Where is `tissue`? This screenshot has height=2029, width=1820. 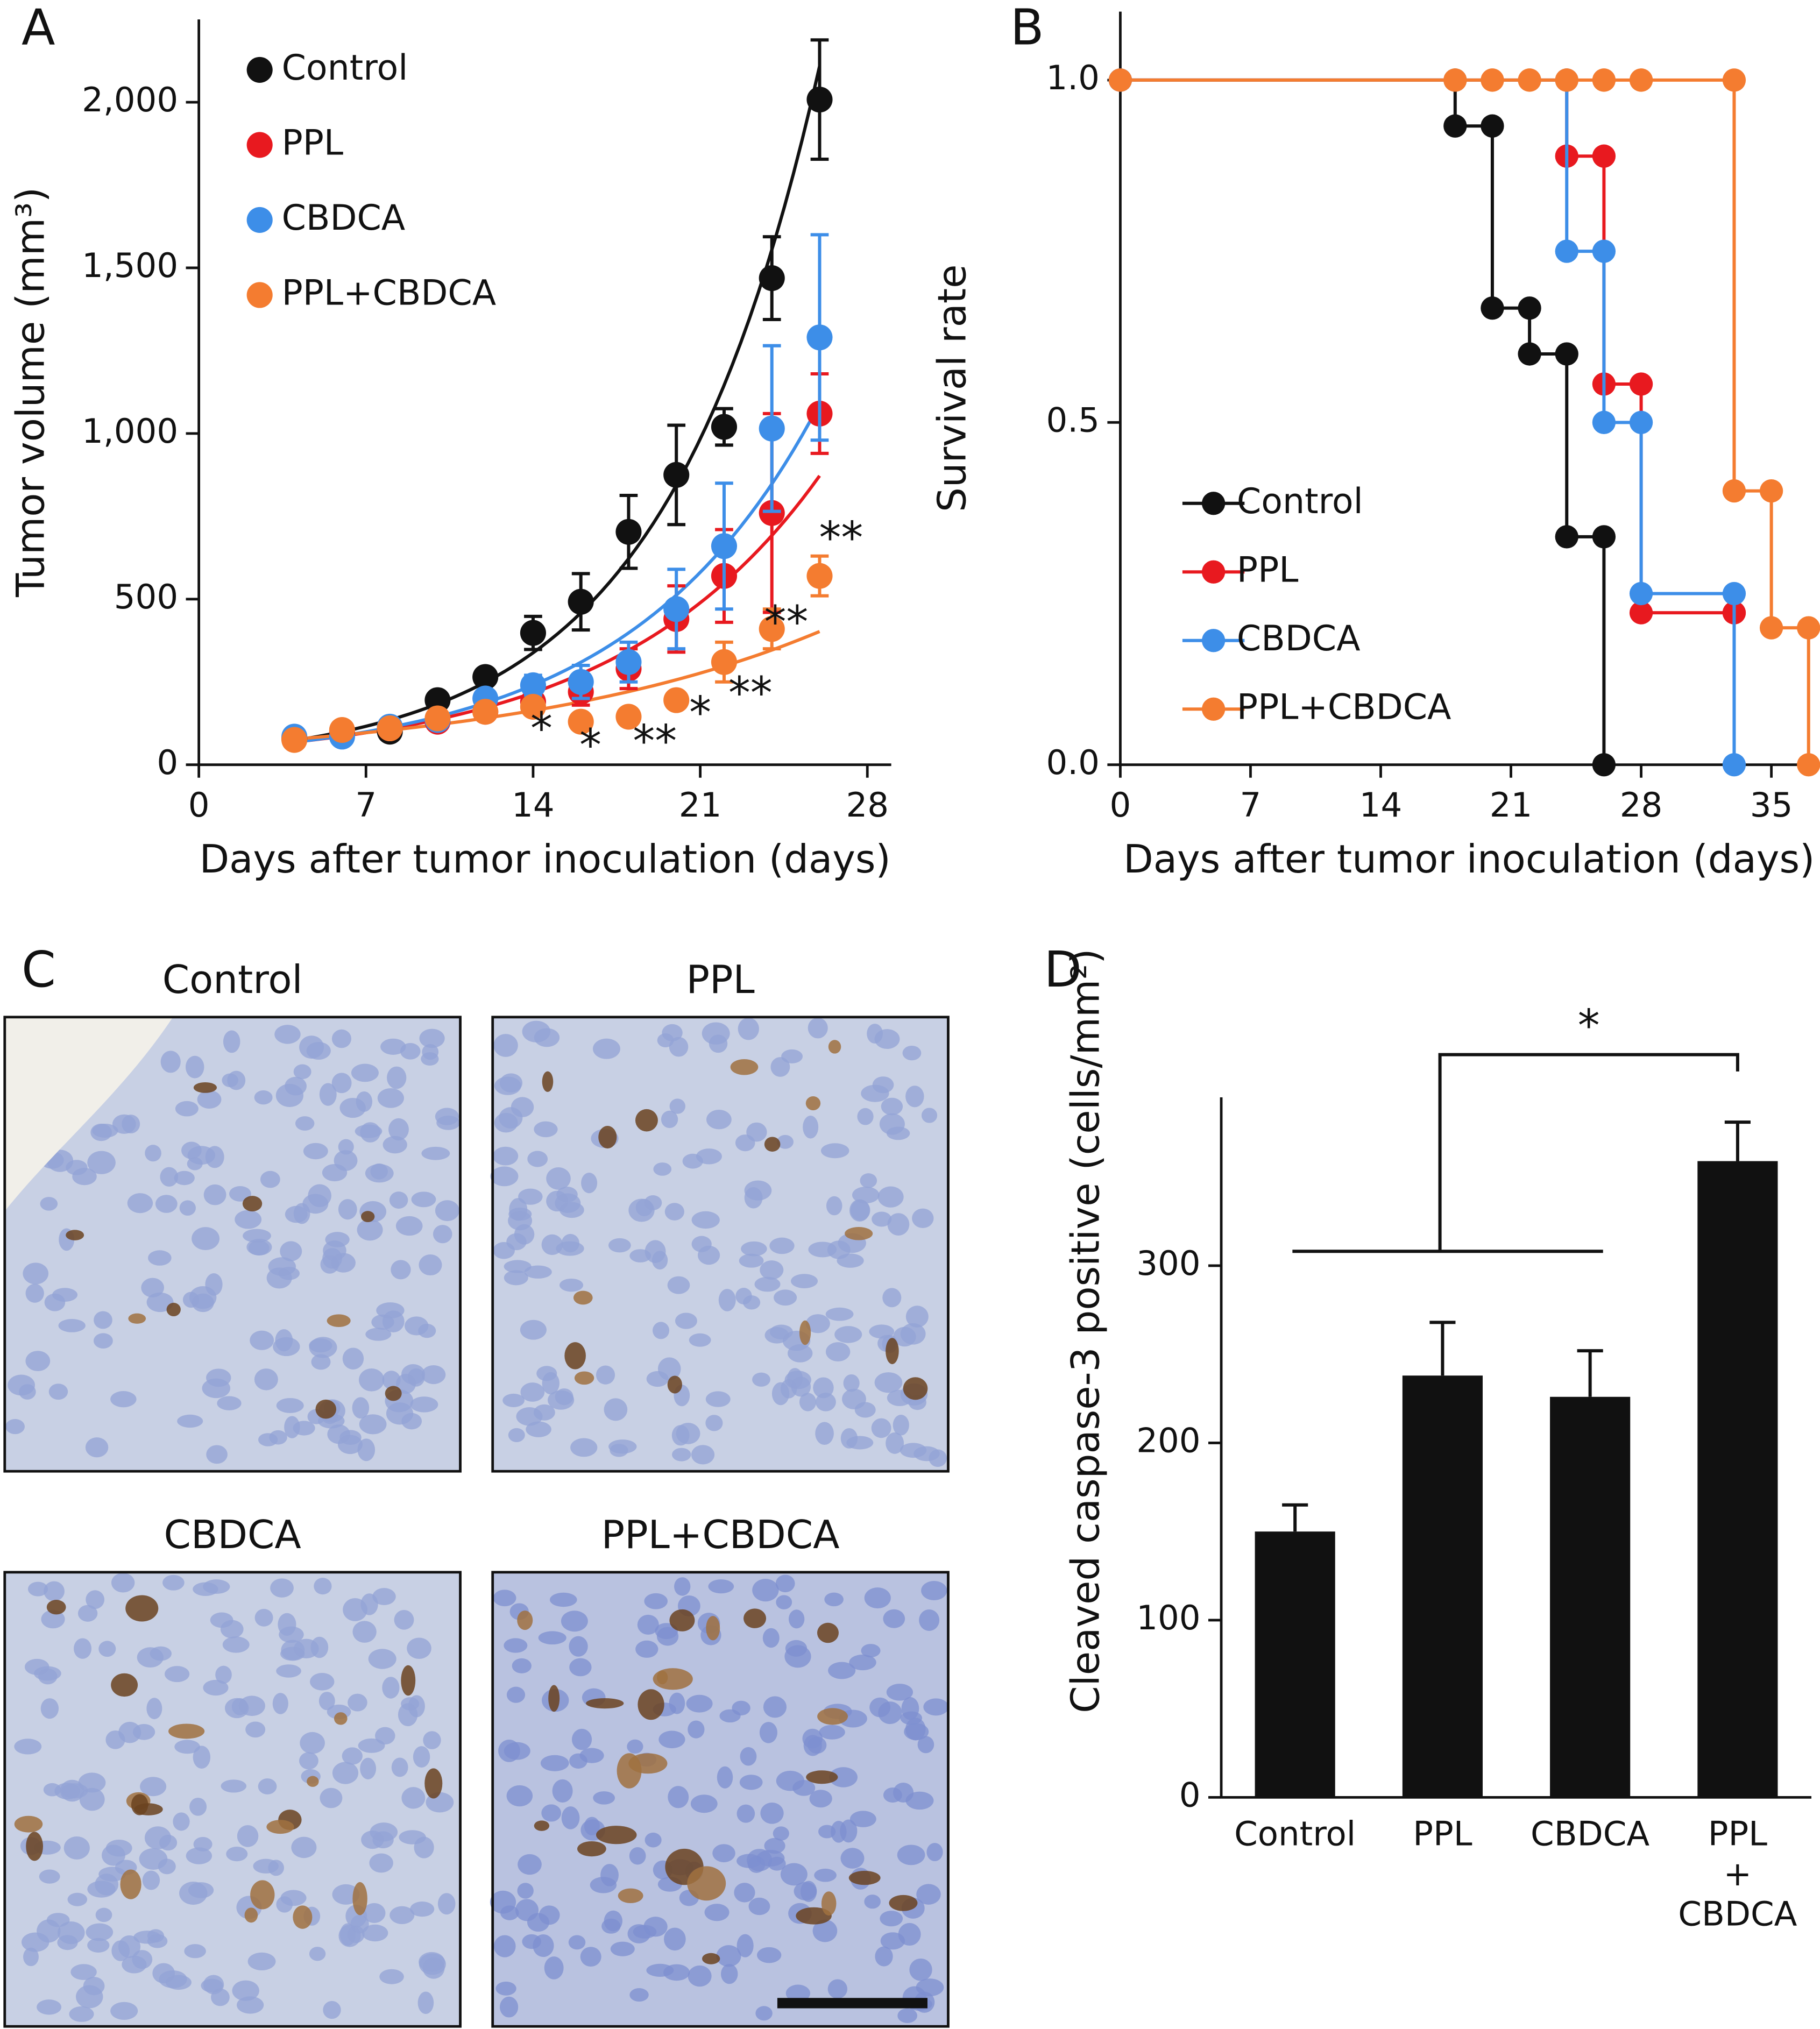 tissue is located at coordinates (232, 1240).